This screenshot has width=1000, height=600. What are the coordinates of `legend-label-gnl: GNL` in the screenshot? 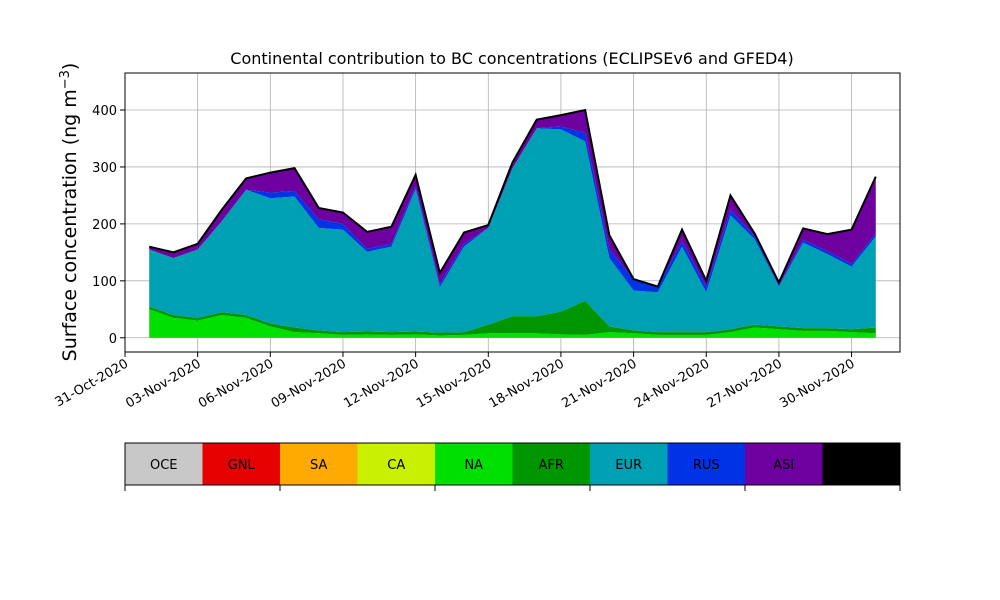 It's located at (242, 465).